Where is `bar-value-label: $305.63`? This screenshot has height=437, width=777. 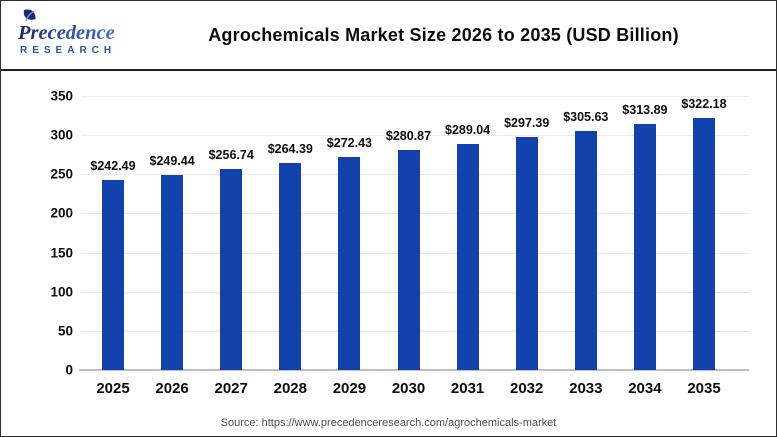
bar-value-label: $305.63 is located at coordinates (586, 116).